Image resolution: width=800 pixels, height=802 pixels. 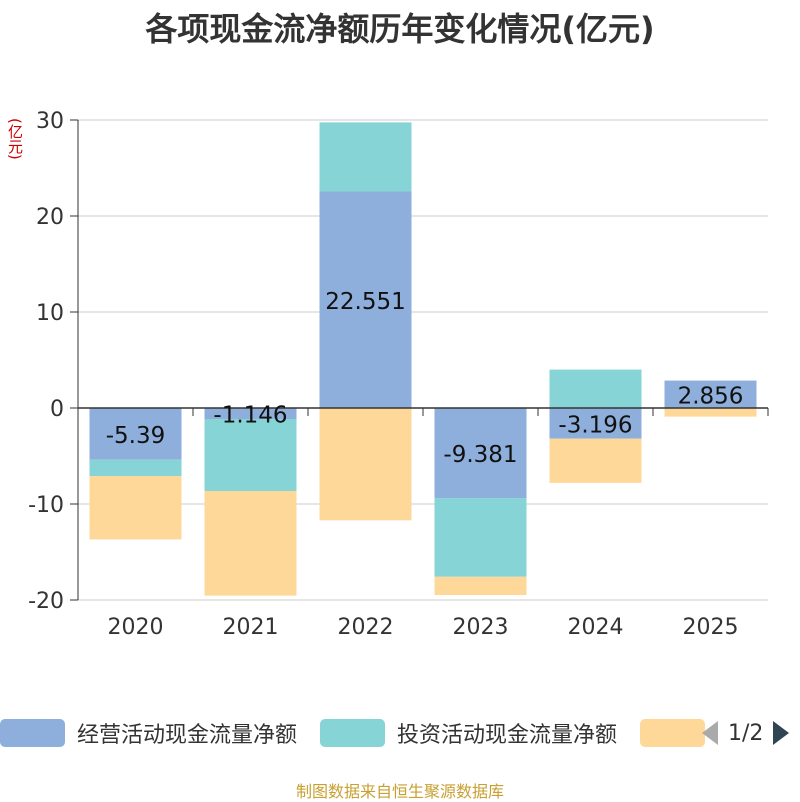 I want to click on y-tick-label: 20, so click(x=50, y=217).